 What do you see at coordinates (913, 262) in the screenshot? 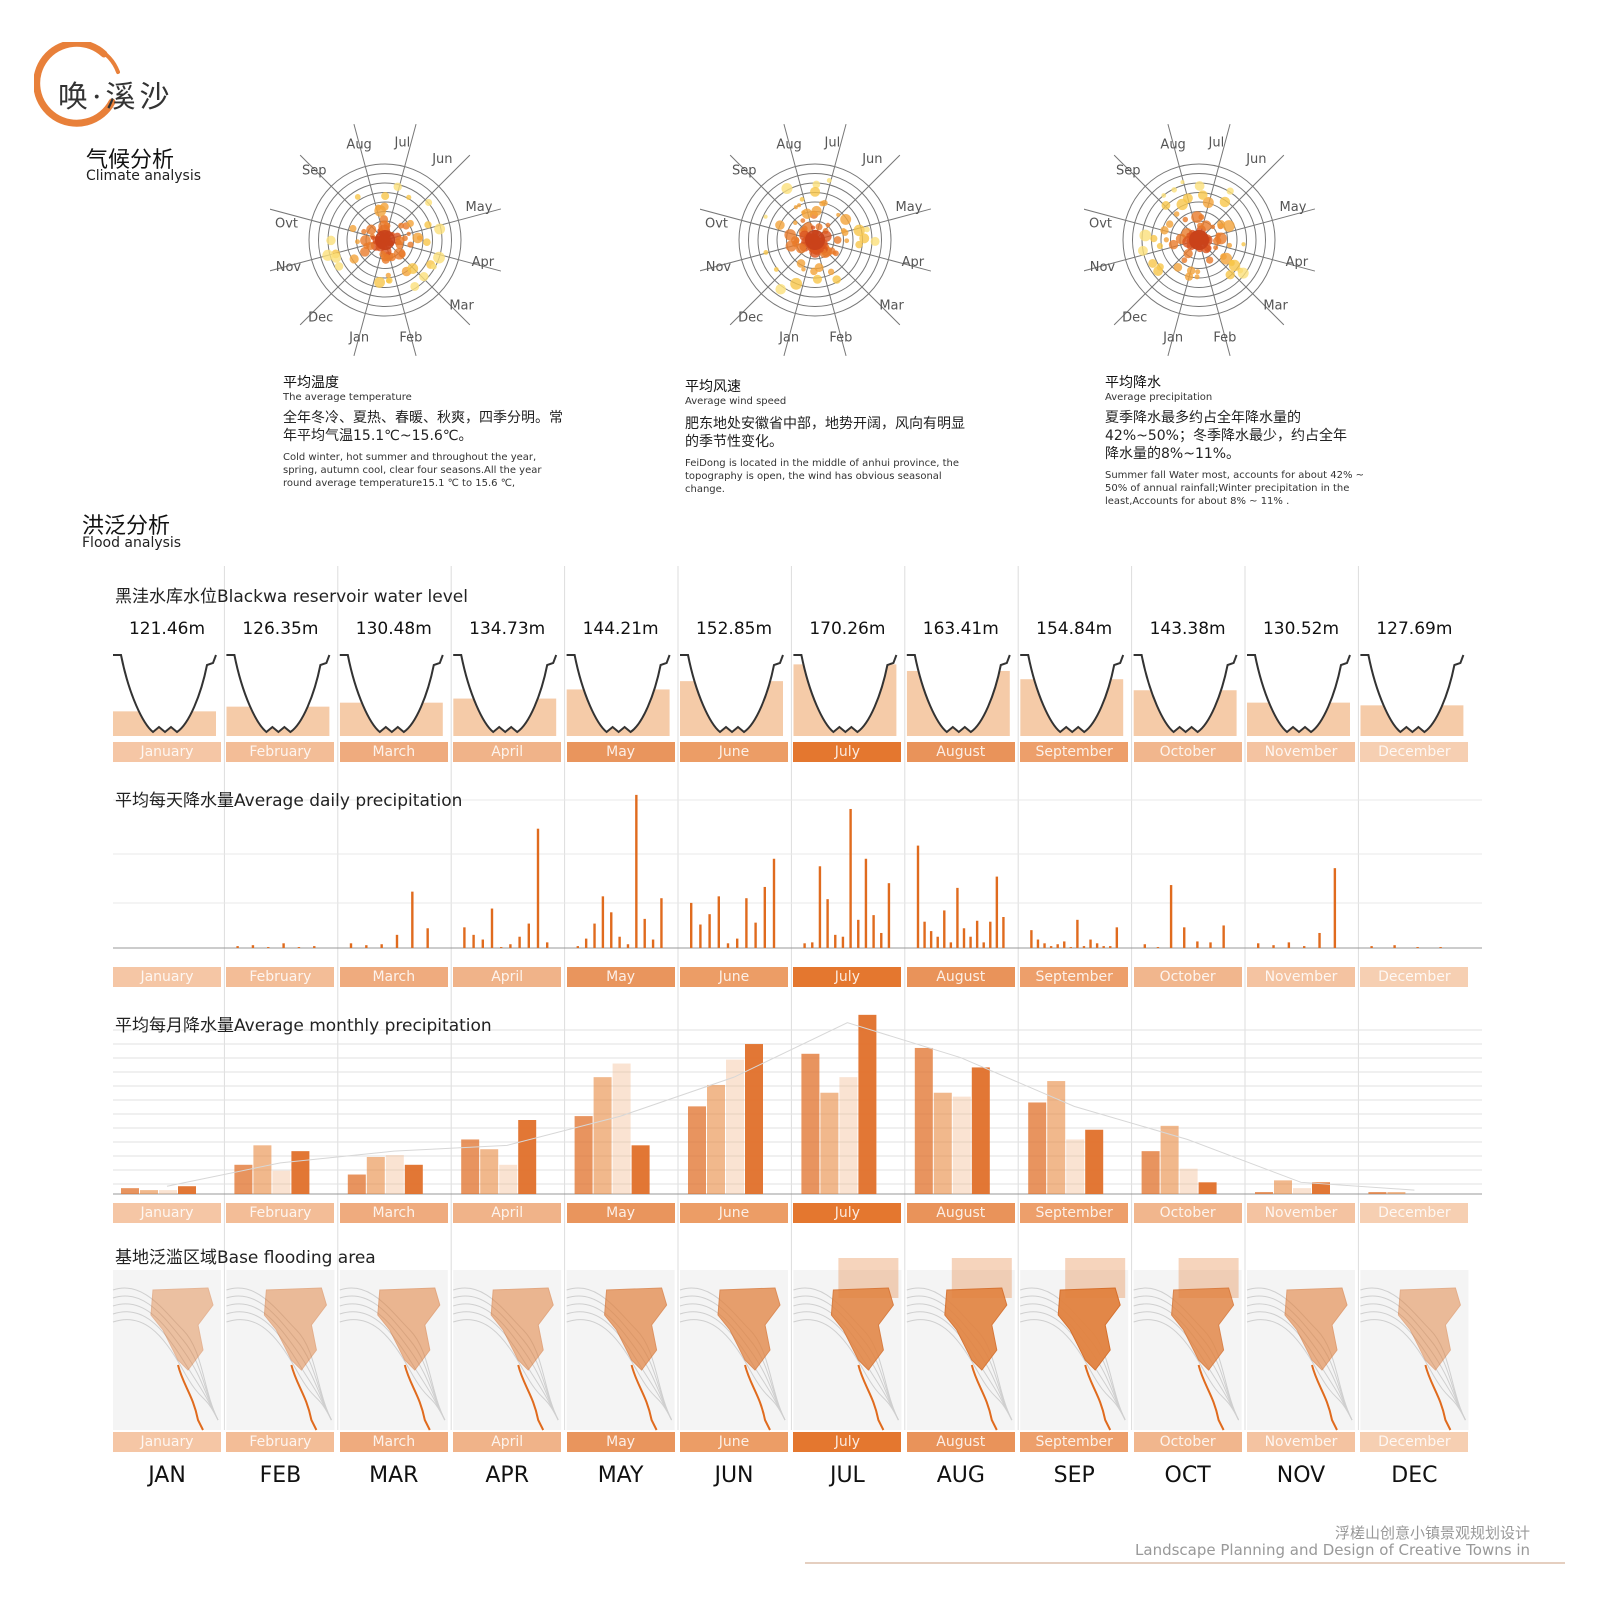
I see `rose-month-label: Apr` at bounding box center [913, 262].